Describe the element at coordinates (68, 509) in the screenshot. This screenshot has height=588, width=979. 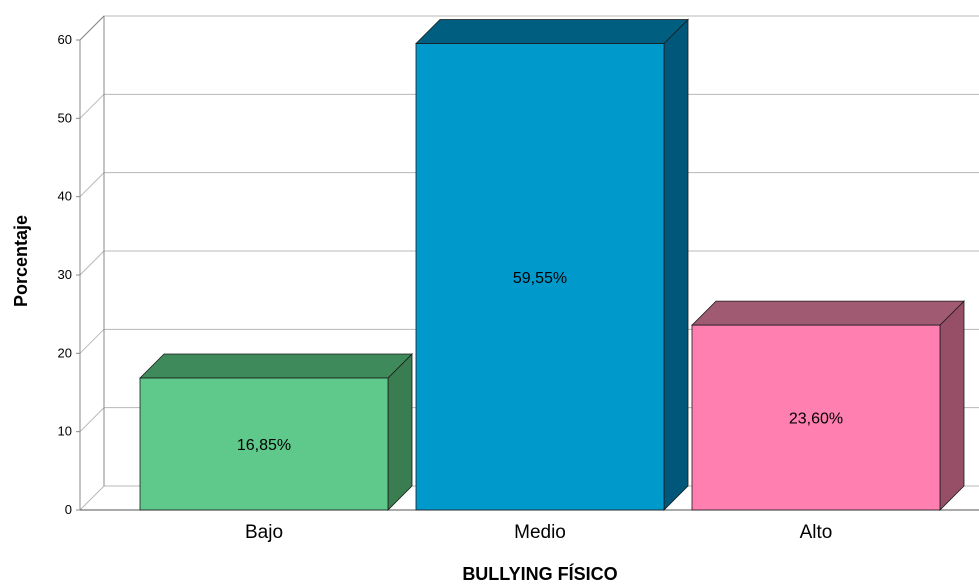
I see `y-tick-label: 0` at that location.